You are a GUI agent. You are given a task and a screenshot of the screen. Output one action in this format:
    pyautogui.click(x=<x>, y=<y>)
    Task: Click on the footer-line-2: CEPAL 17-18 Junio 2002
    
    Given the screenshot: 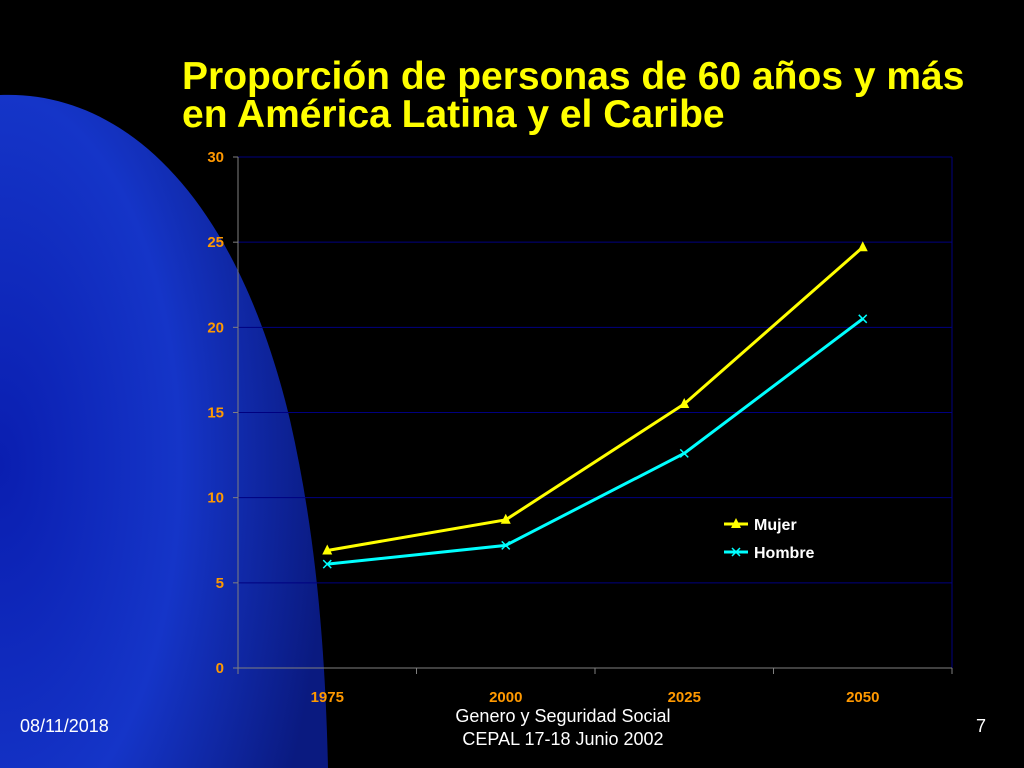 What is the action you would take?
    pyautogui.click(x=563, y=739)
    